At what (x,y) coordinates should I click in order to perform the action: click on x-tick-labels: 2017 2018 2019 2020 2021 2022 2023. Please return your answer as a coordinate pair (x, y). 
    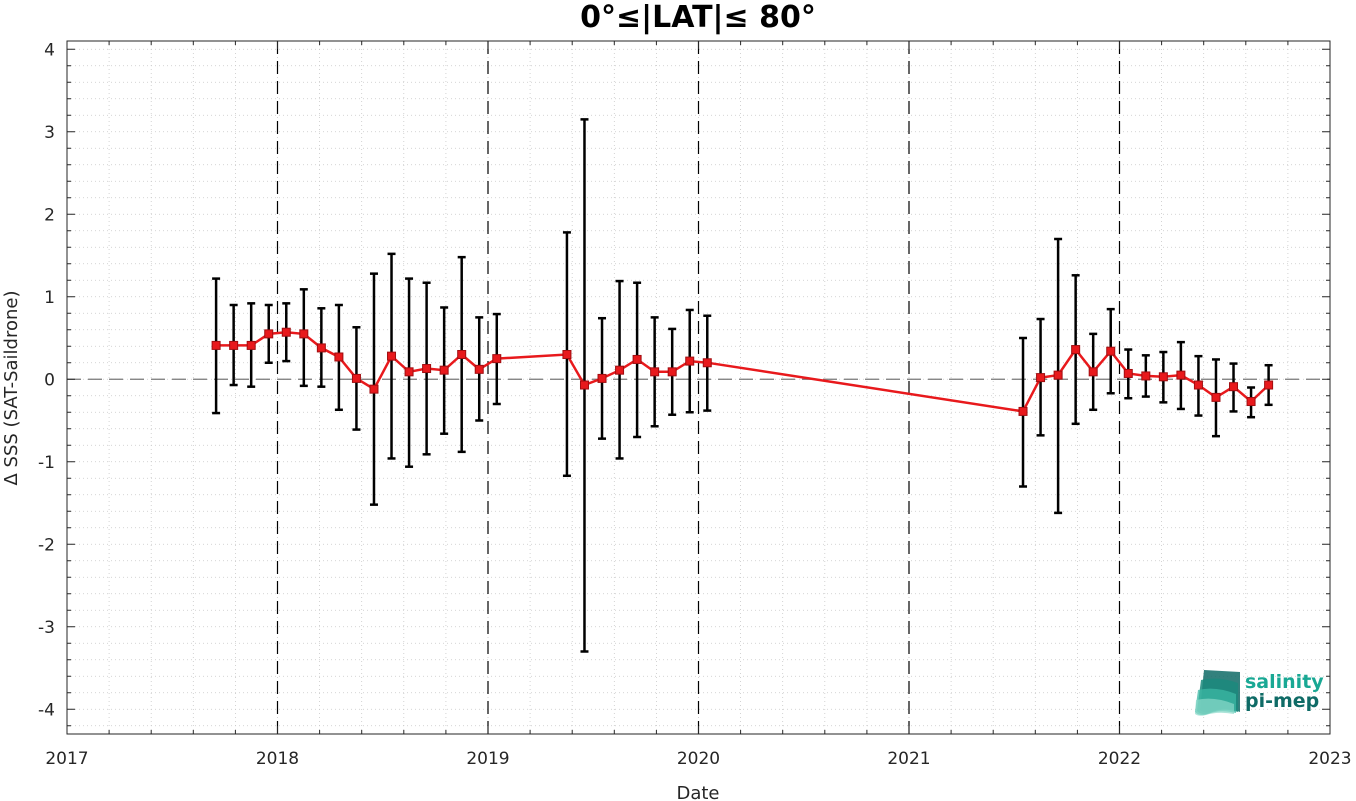
    Looking at the image, I should click on (698, 759).